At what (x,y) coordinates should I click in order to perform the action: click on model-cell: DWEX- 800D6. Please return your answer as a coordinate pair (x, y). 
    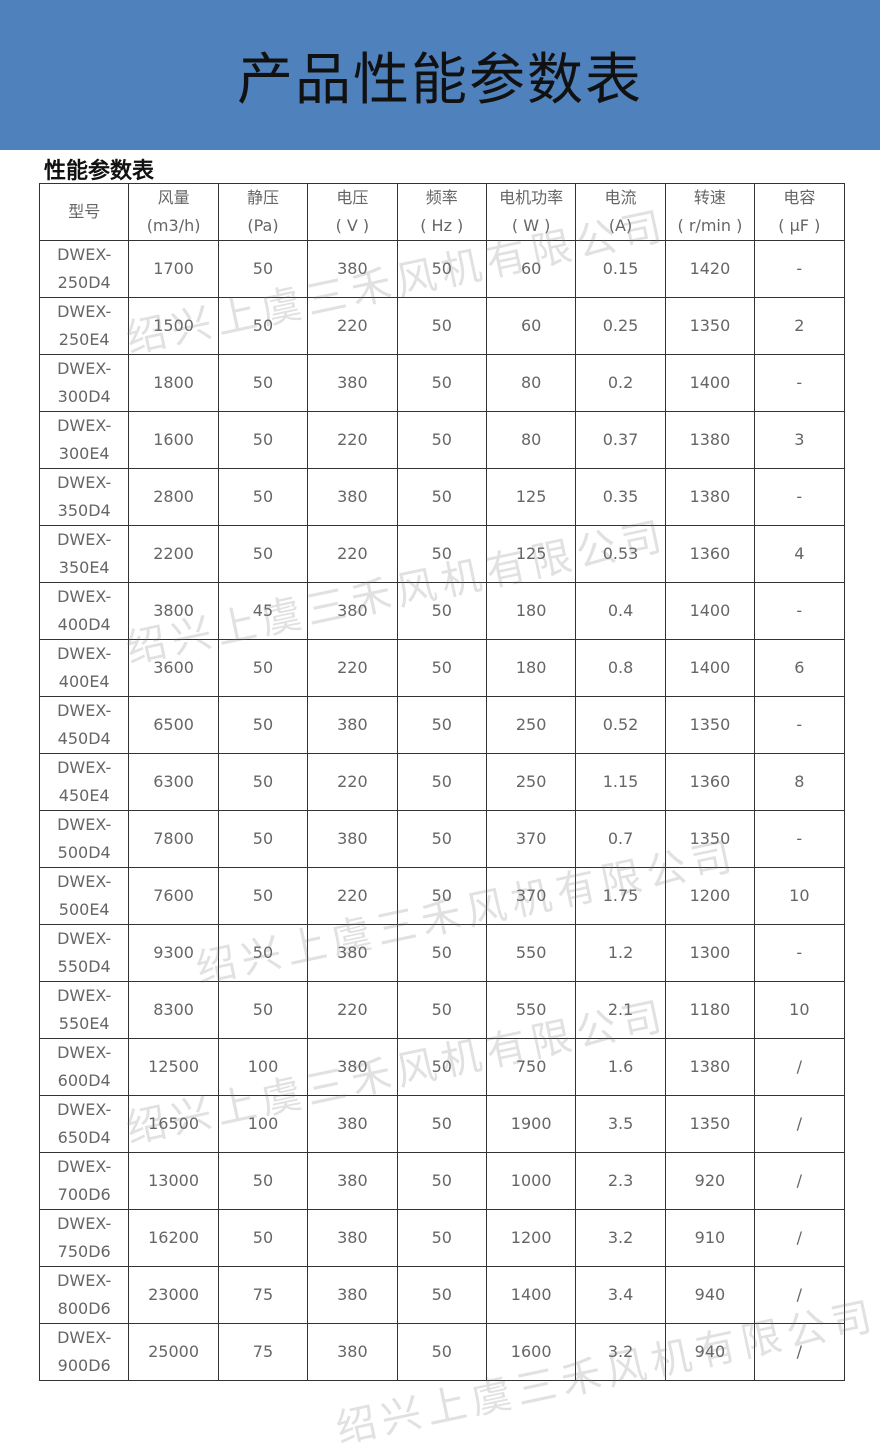
    Looking at the image, I should click on (84, 1295).